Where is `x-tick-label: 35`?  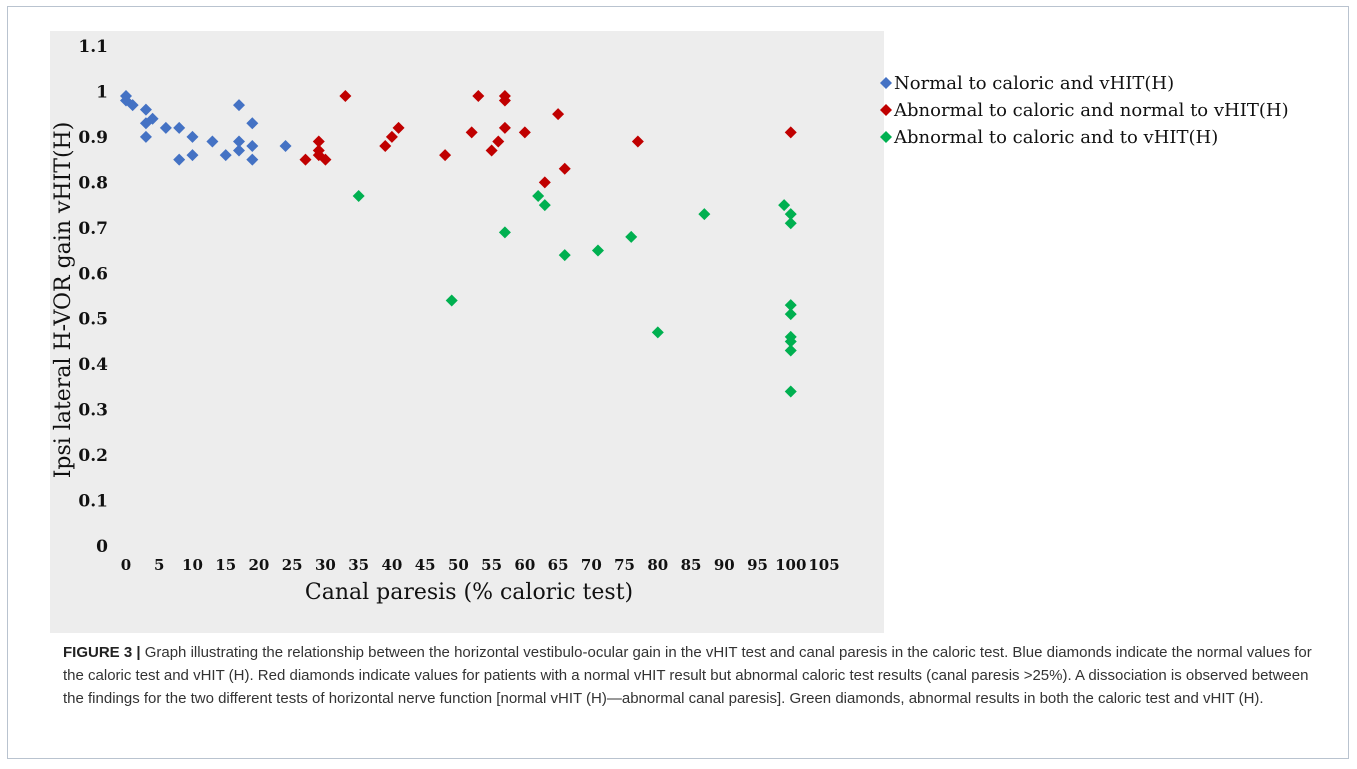 x-tick-label: 35 is located at coordinates (358, 565).